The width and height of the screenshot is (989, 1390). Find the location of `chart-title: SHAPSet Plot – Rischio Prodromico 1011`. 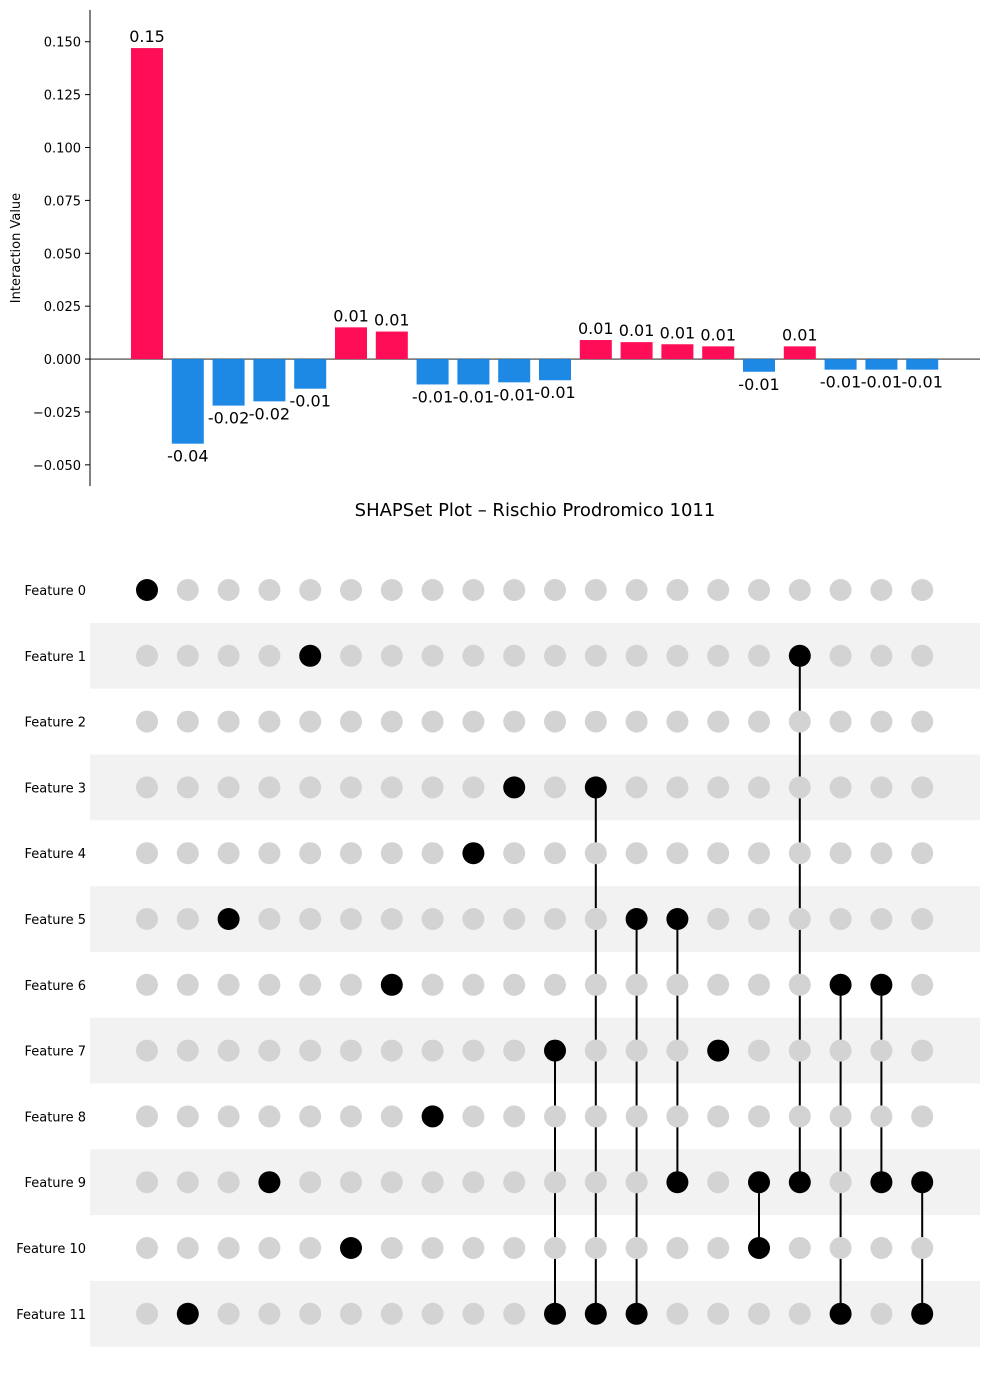

chart-title: SHAPSet Plot – Rischio Prodromico 1011 is located at coordinates (535, 510).